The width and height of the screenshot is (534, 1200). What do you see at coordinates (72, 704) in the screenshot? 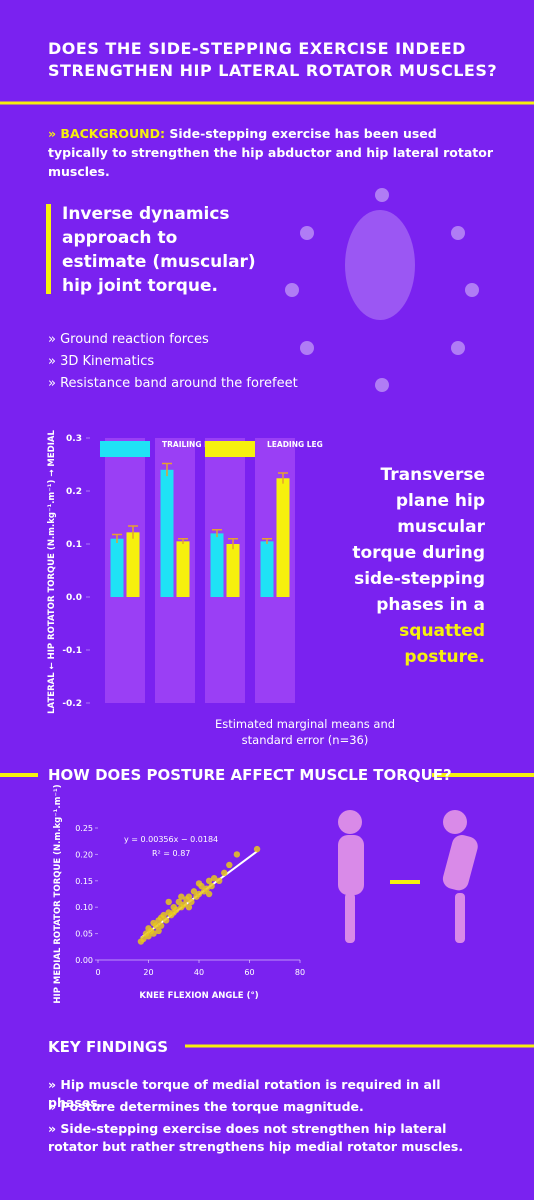
I see `y-tick-label: -0.2` at bounding box center [72, 704].